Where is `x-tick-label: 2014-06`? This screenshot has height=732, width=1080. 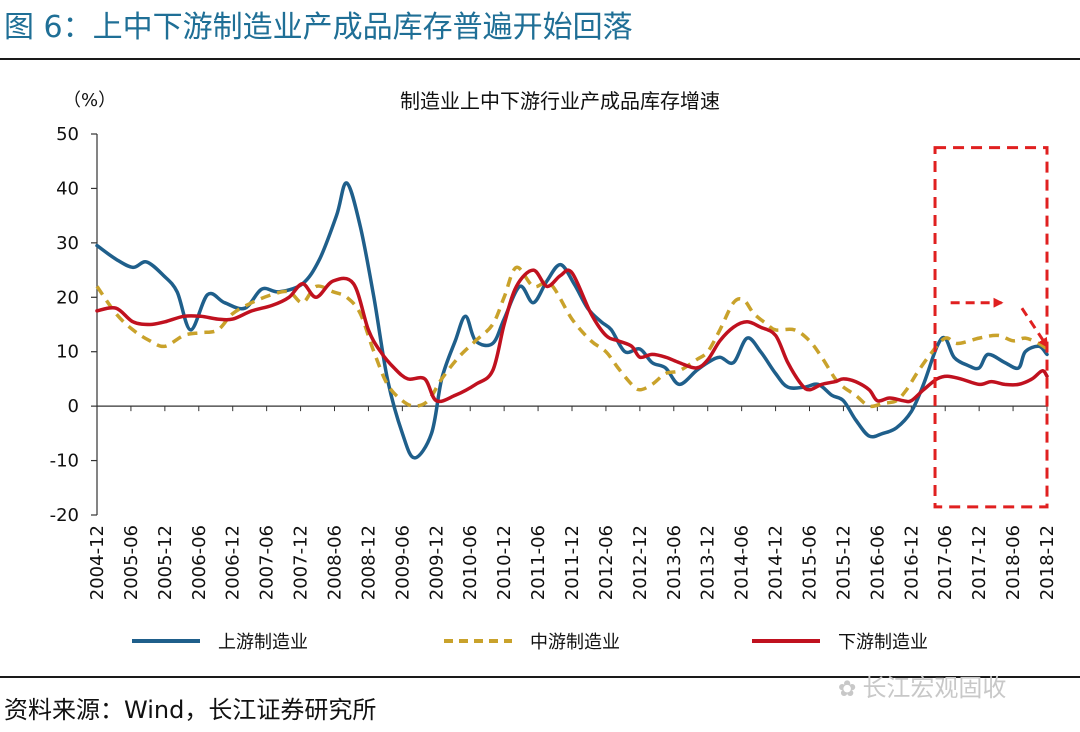
x-tick-label: 2014-06 is located at coordinates (742, 562).